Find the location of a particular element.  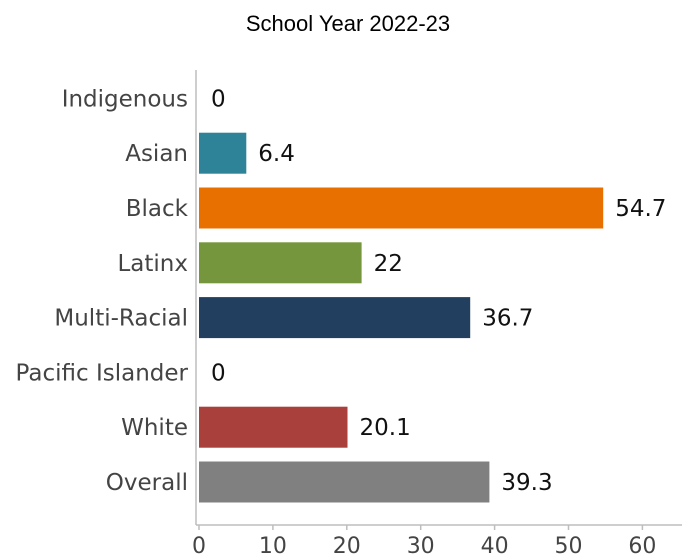

category-label-black: Black is located at coordinates (157, 209).